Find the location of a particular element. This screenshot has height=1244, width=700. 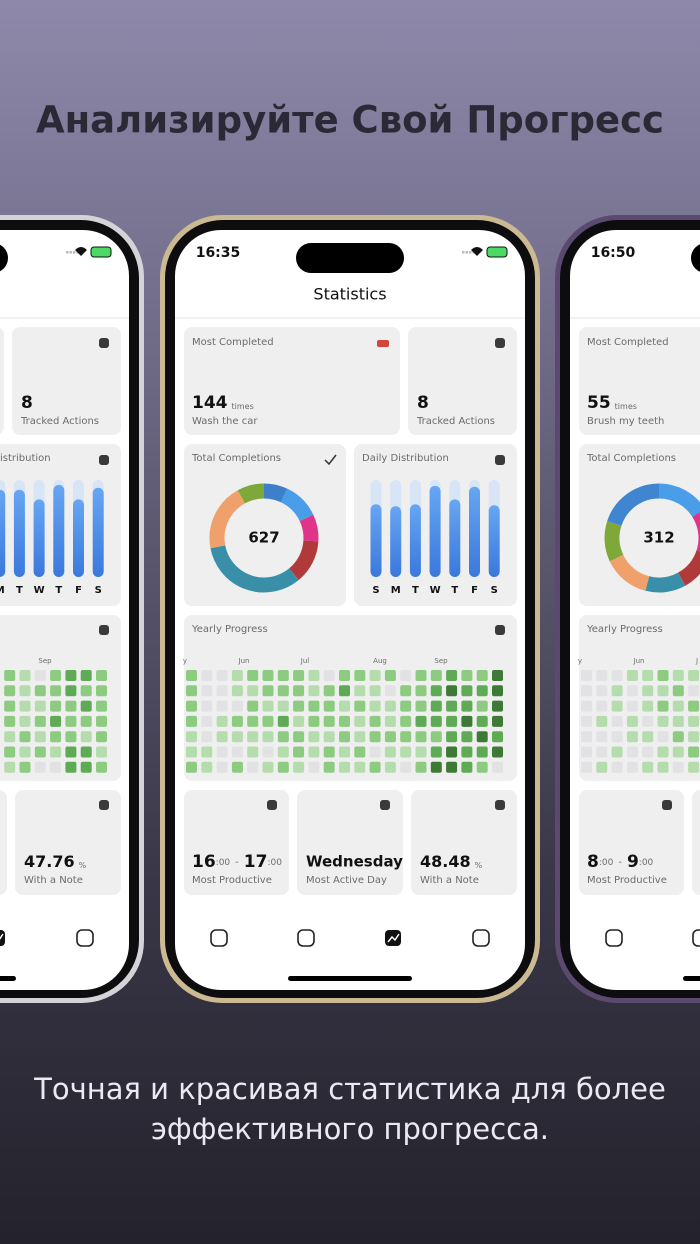

unit: % is located at coordinates (83, 865).